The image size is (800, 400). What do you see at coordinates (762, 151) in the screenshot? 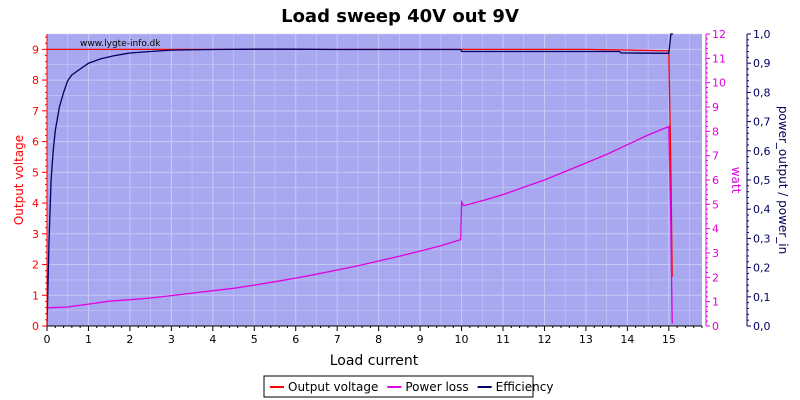
I see `y-right-efficiency-tick-label: 0,6` at bounding box center [762, 151].